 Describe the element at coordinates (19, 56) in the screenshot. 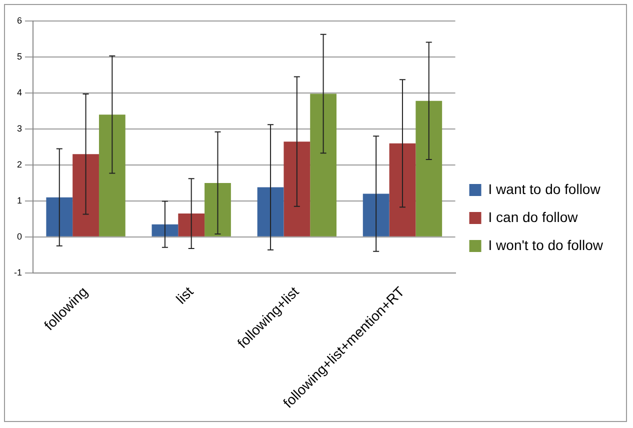

I see `y-tick-label: 5` at that location.